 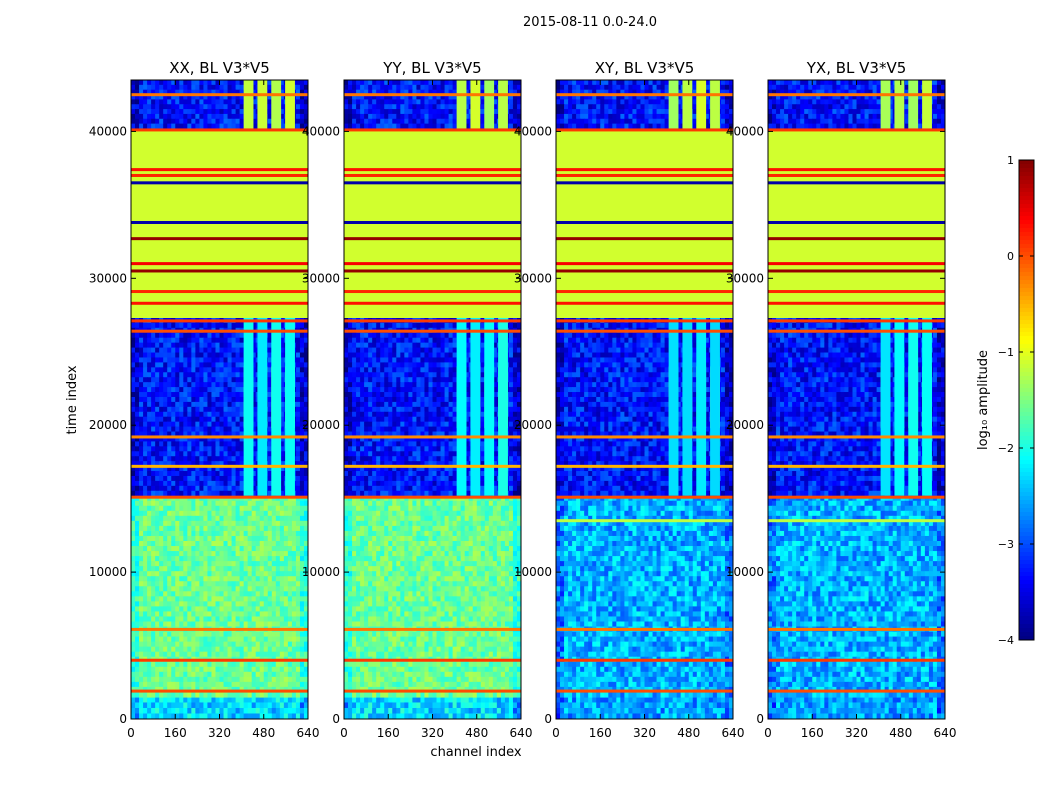 I want to click on flag-line, so click(x=219, y=264).